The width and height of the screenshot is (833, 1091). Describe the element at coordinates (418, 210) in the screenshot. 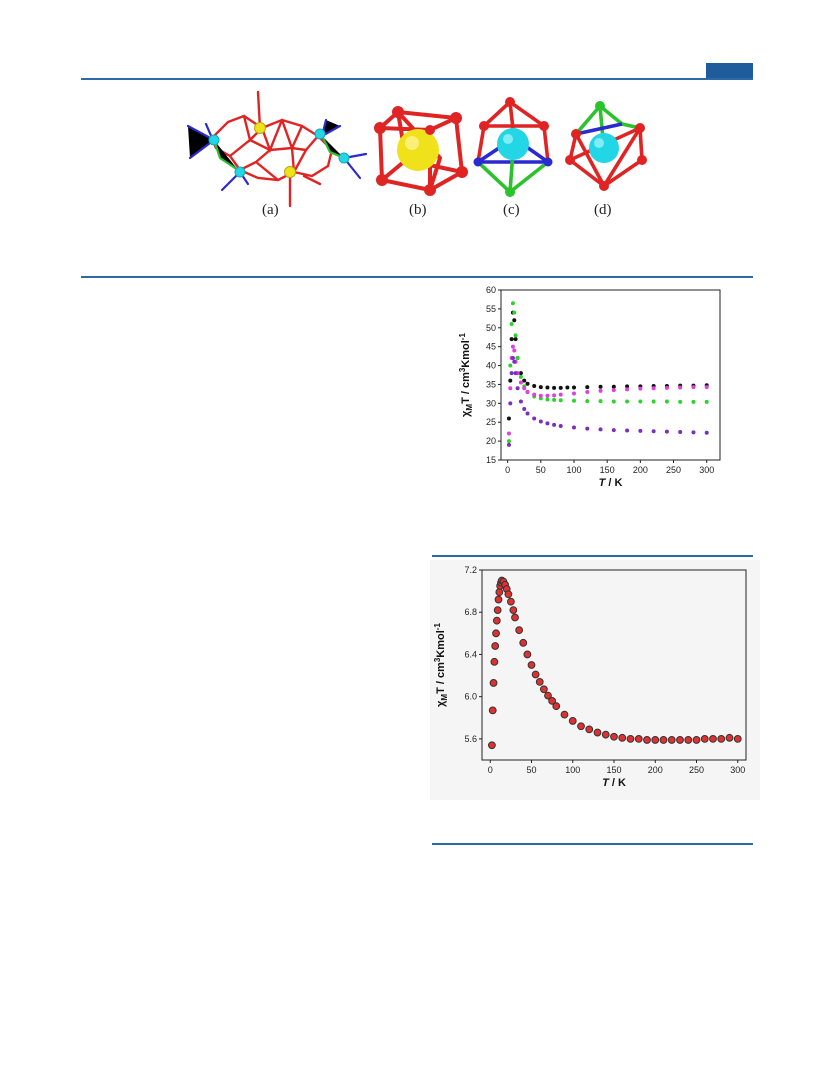

I see `panel-label-b: (b)` at that location.